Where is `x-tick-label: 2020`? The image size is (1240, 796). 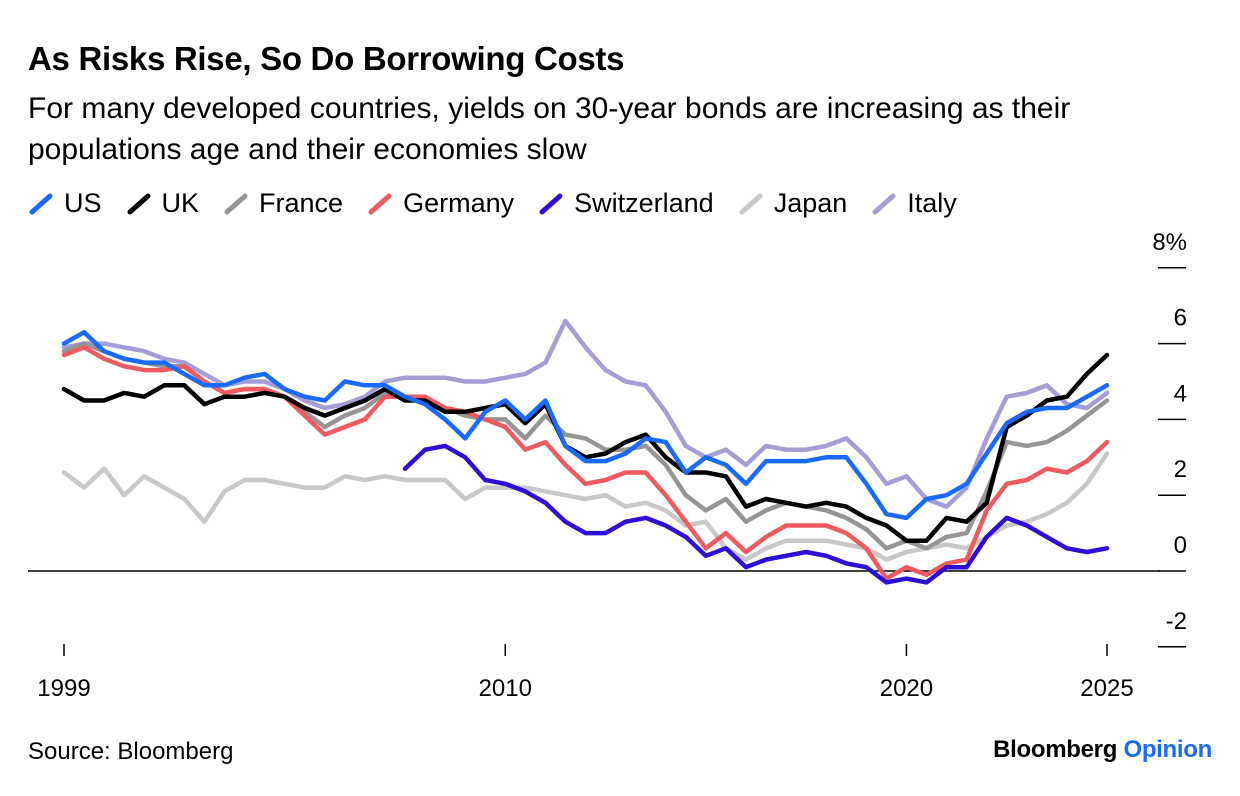
x-tick-label: 2020 is located at coordinates (906, 688).